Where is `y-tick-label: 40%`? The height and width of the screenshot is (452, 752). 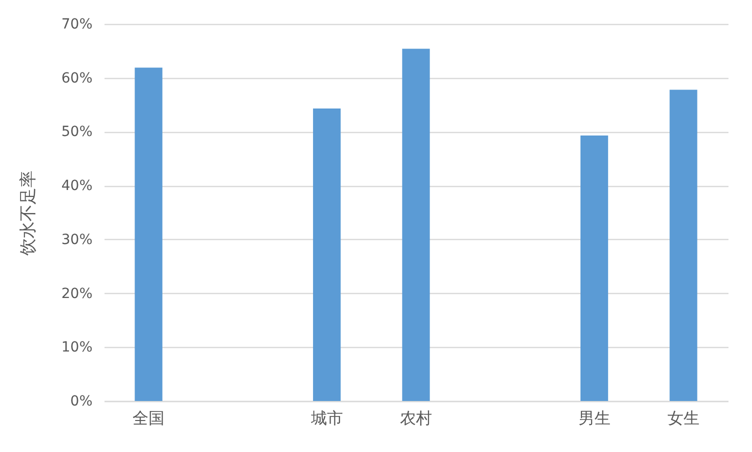 y-tick-label: 40% is located at coordinates (76, 186).